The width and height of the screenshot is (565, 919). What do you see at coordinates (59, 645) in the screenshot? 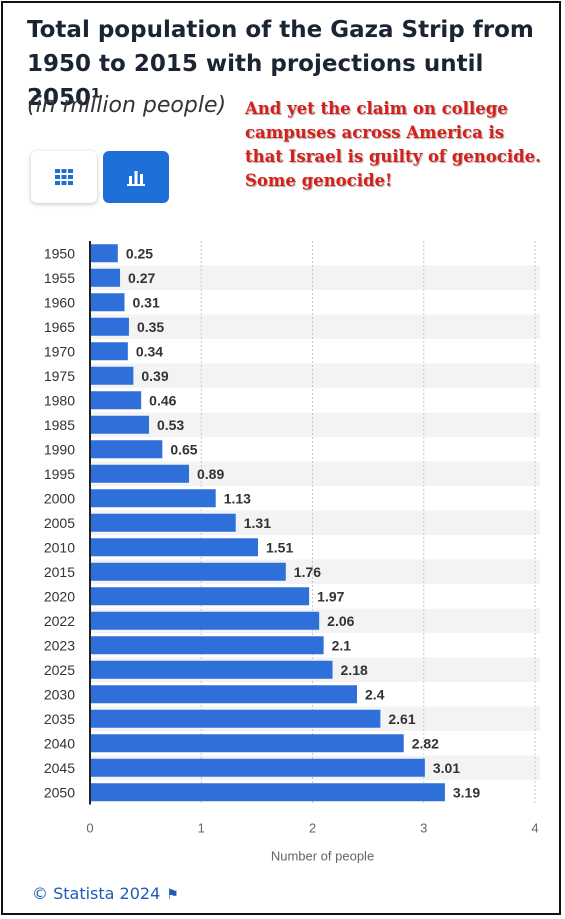
I see `y-tick-label: 2023` at bounding box center [59, 645].